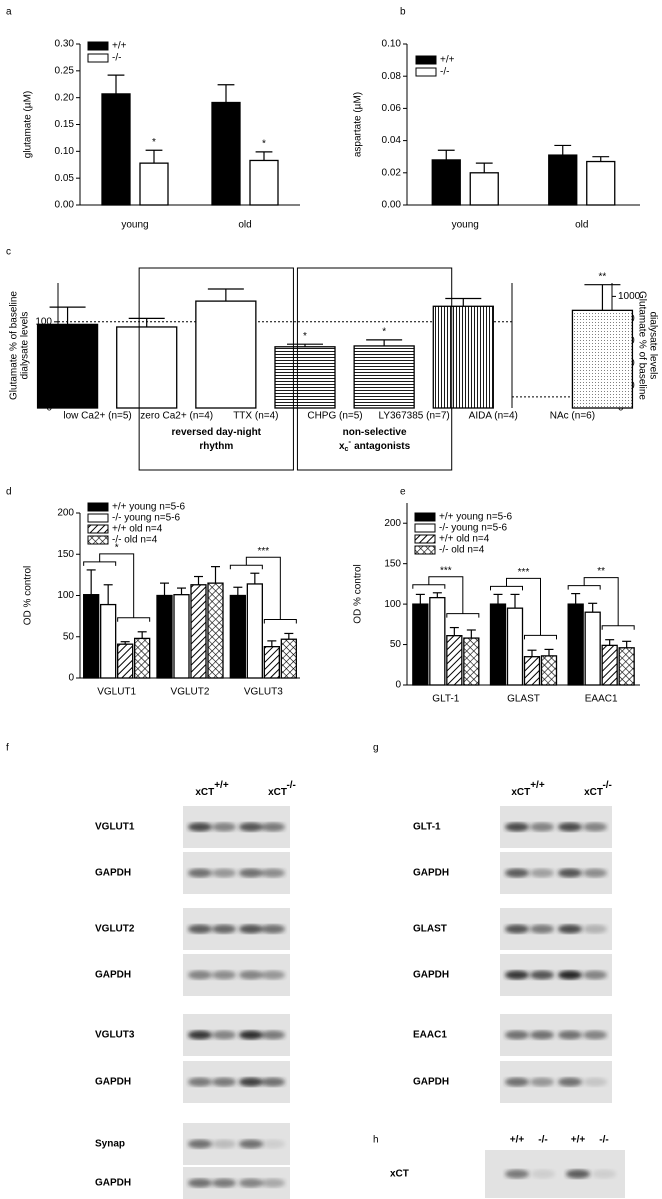 This screenshot has height=1199, width=662. What do you see at coordinates (430, 1035) in the screenshot?
I see `blot-row-label: EAAC1` at bounding box center [430, 1035].